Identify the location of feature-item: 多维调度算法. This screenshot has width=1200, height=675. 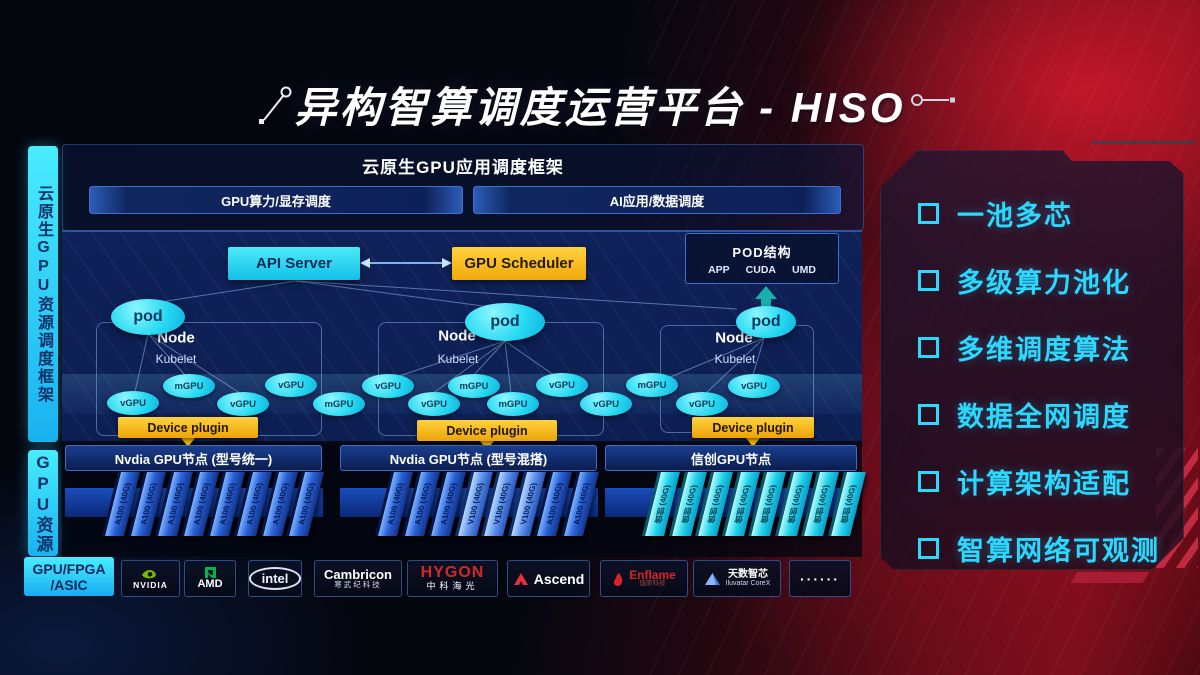
(1051, 347).